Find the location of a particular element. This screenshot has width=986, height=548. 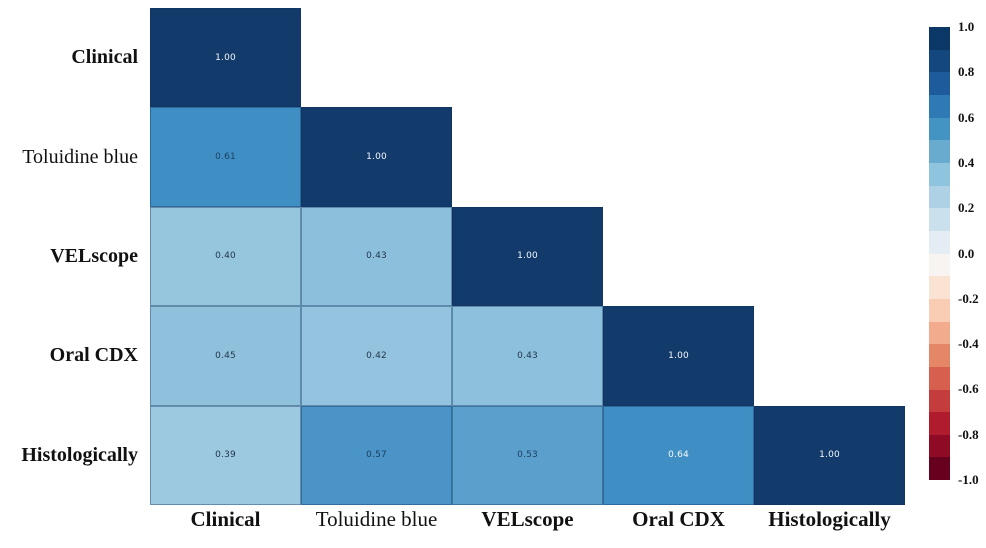

colorbar-tick-label: -1.0 is located at coordinates (968, 479).